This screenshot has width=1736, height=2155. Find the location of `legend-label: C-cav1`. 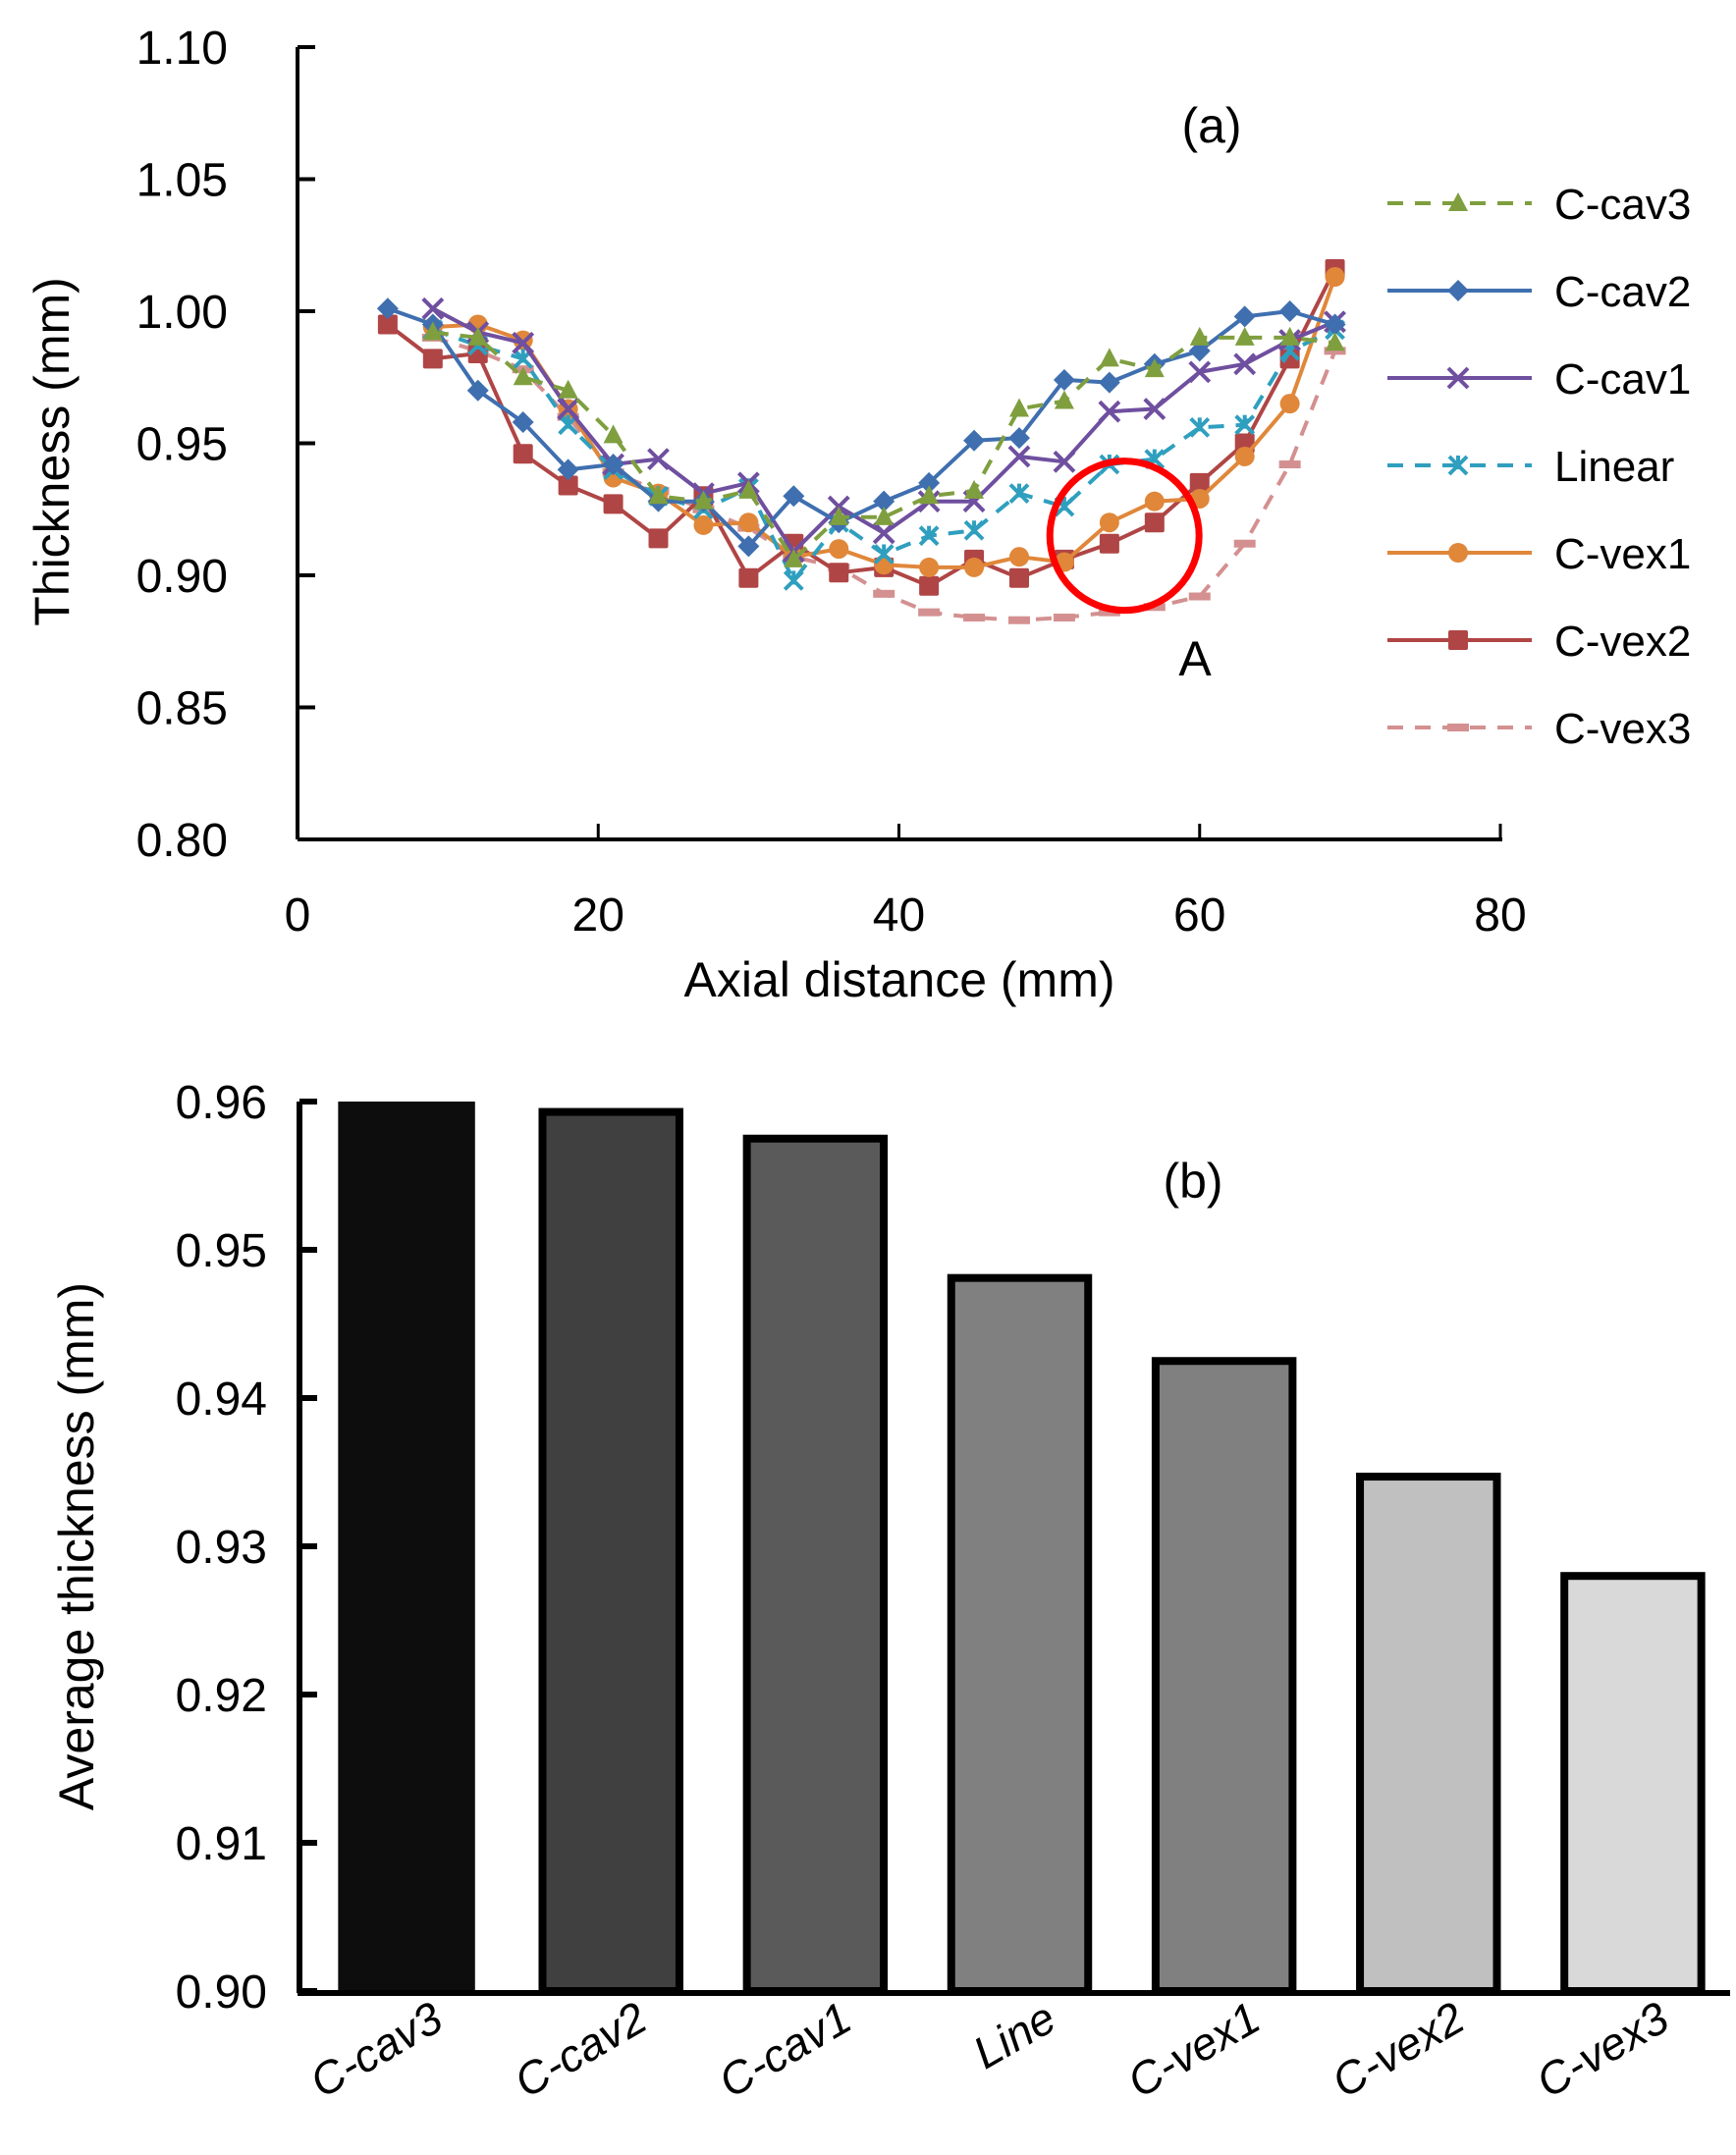

legend-label: C-cav1 is located at coordinates (1622, 380).